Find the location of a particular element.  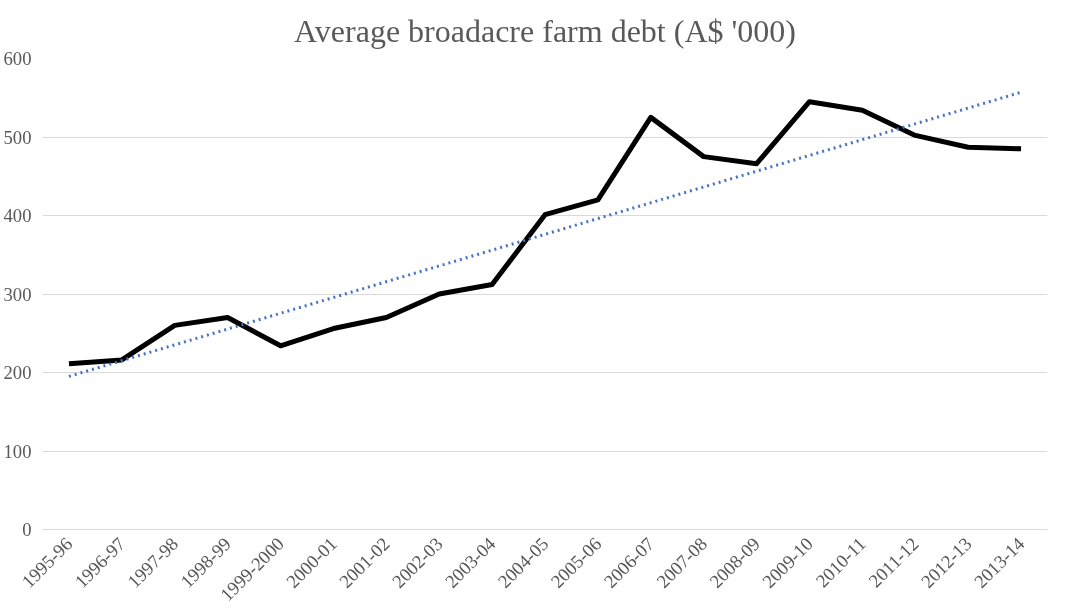

chart-title: Average broadacre farm debt (A$ '000) is located at coordinates (545, 30).